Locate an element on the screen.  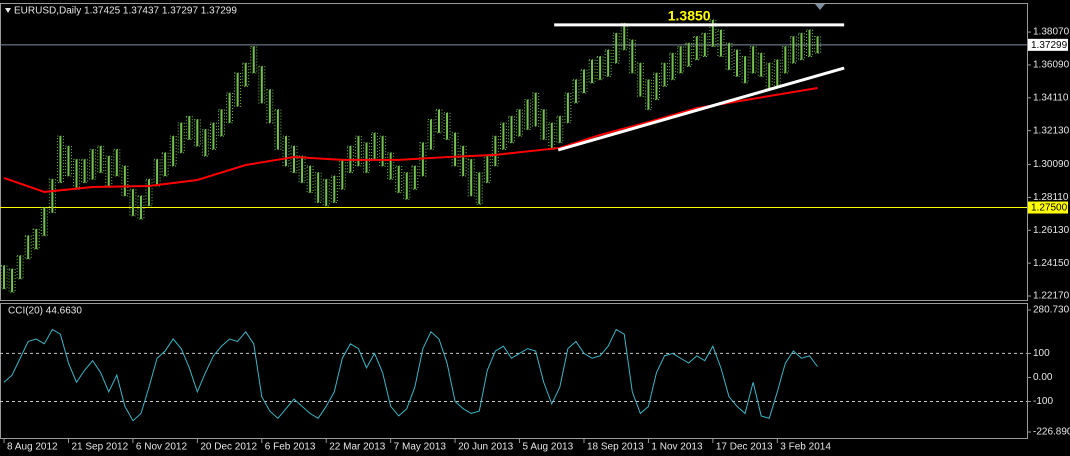
y-tick-label: 1.38070 is located at coordinates (1051, 32).